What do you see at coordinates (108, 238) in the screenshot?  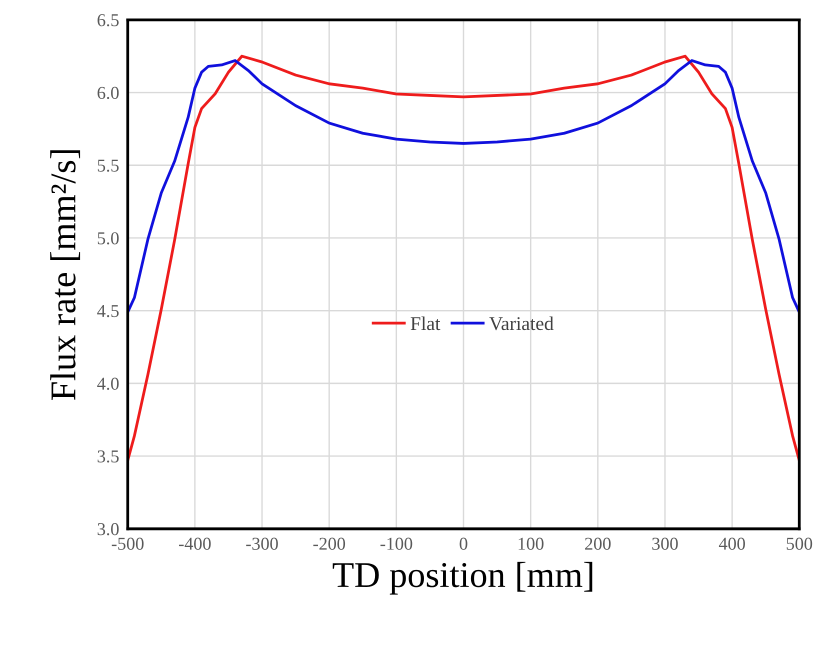 I see `y-tick-label: 5.0` at bounding box center [108, 238].